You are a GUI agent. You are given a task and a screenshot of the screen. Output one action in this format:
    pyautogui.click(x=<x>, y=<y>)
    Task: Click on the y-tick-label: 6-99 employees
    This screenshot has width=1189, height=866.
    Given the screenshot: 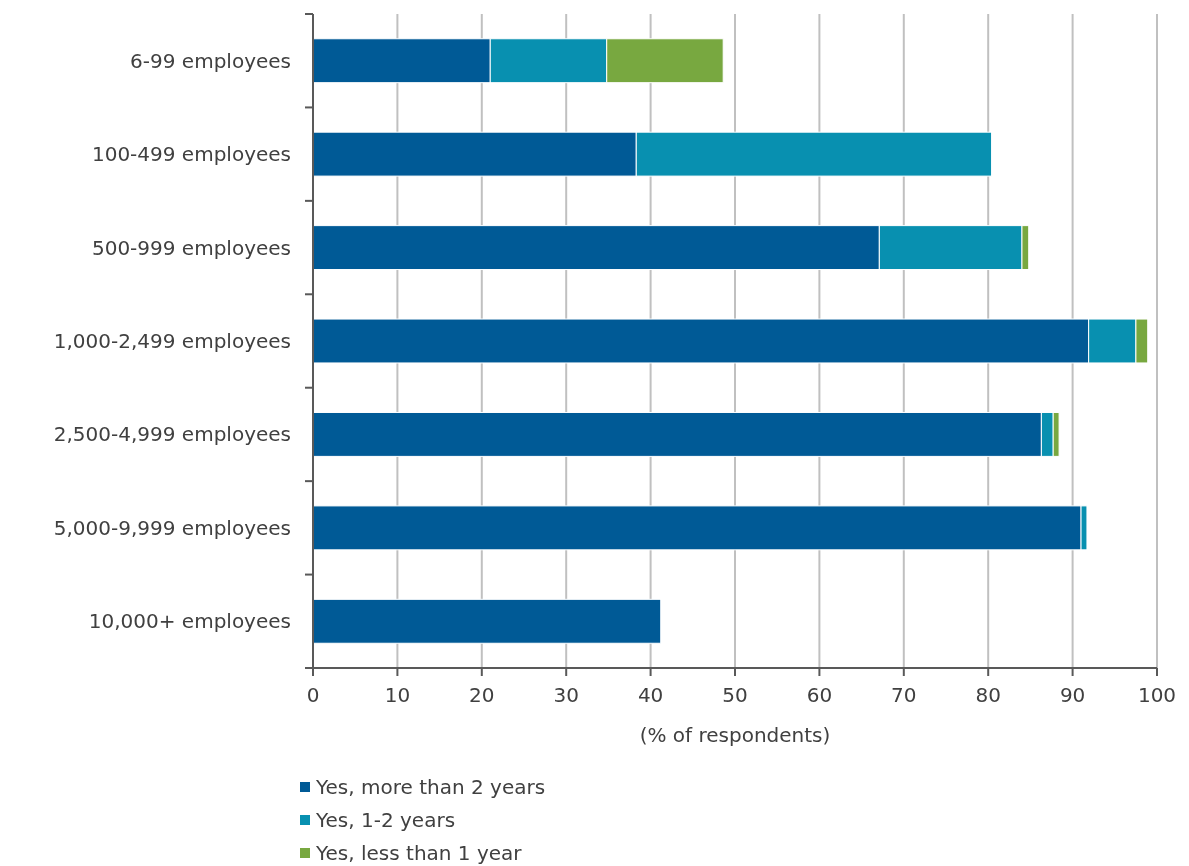 What is the action you would take?
    pyautogui.click(x=210, y=60)
    